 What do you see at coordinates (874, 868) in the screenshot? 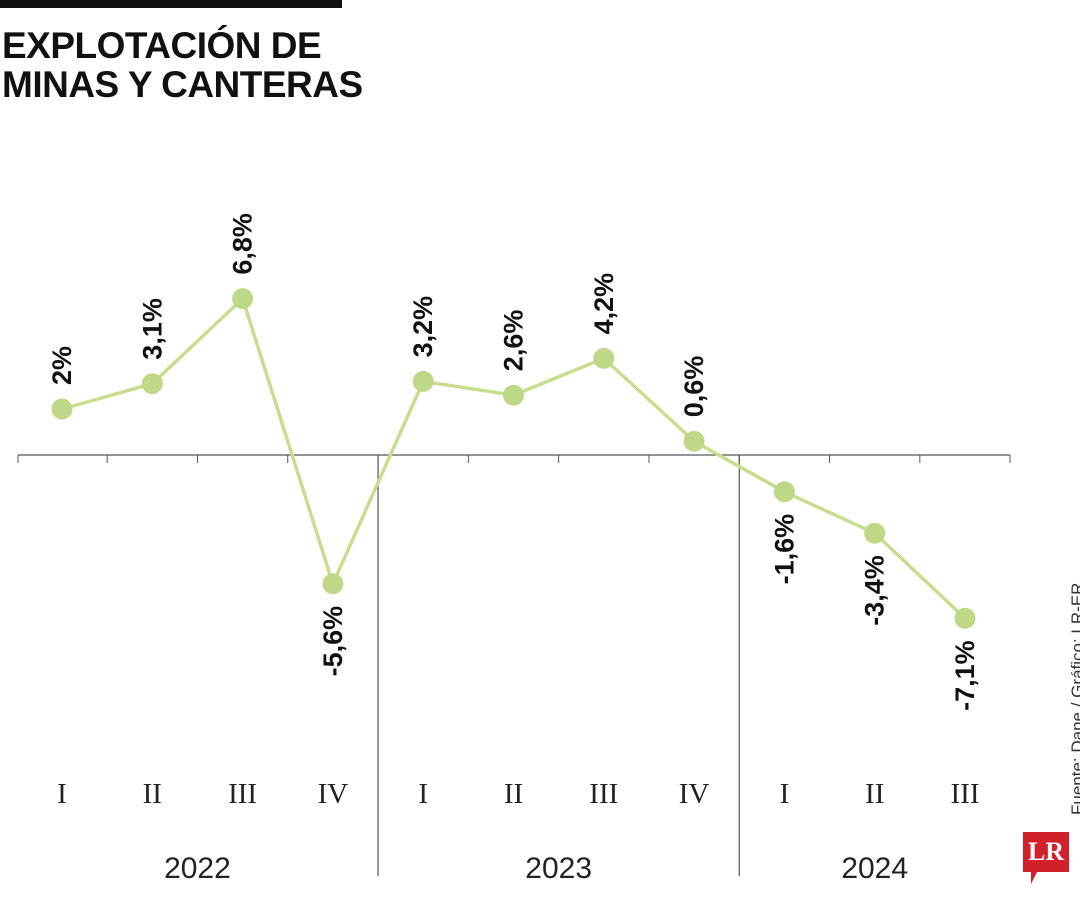
I see `year-label: 2024` at bounding box center [874, 868].